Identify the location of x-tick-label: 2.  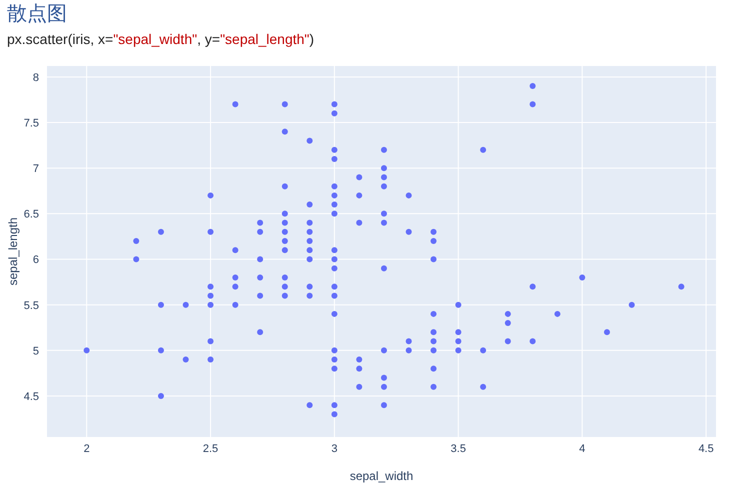
(87, 449).